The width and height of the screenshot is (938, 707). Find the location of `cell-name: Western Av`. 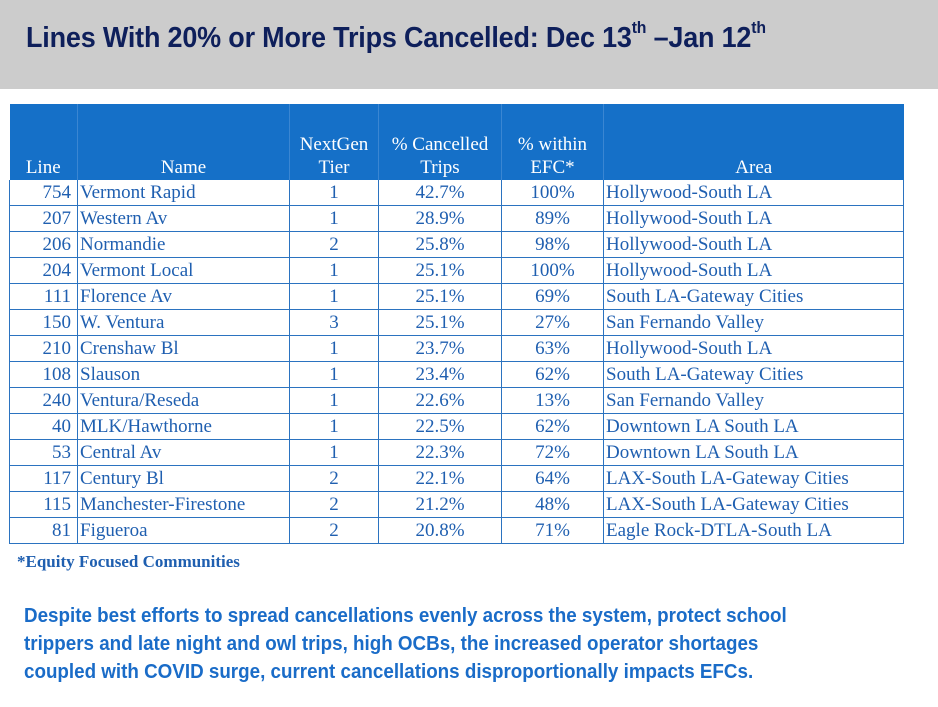

cell-name: Western Av is located at coordinates (183, 218).